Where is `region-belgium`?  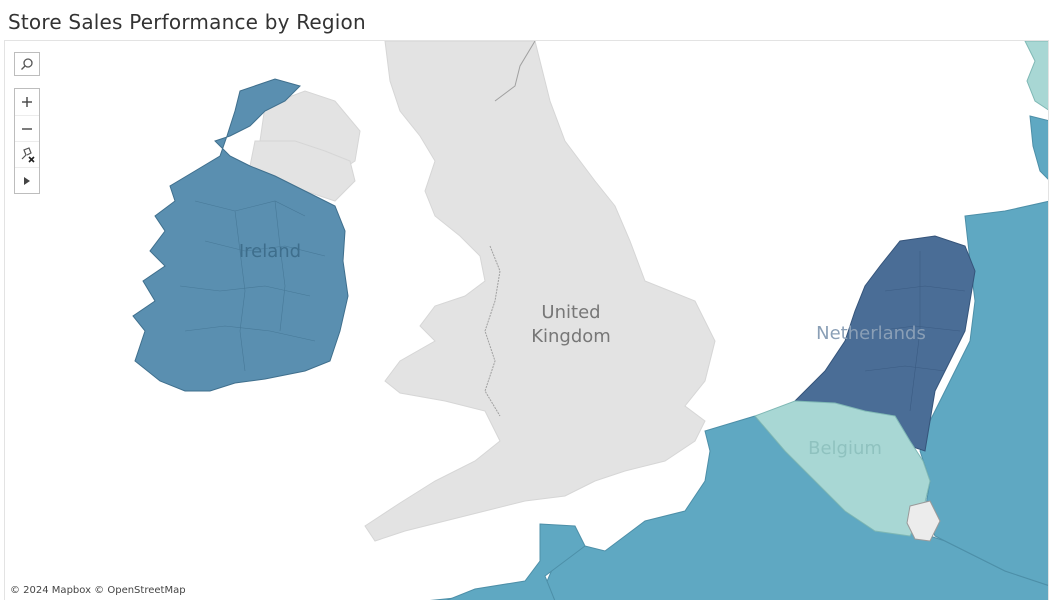 region-belgium is located at coordinates (842, 468).